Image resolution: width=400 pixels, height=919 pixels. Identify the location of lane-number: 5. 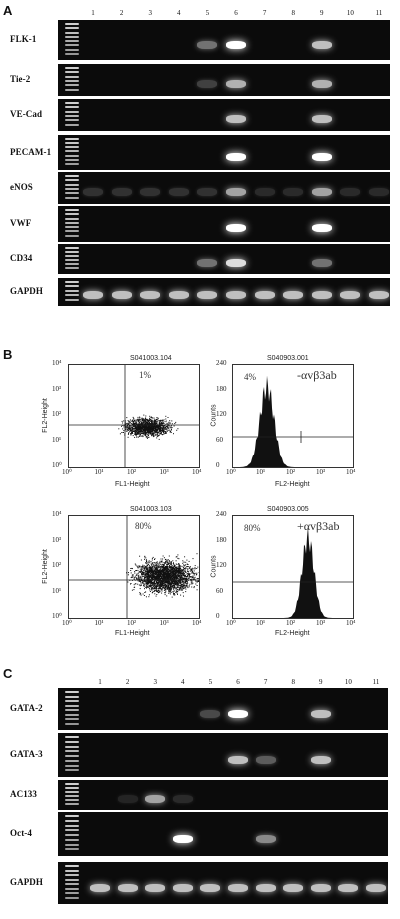
(207, 13).